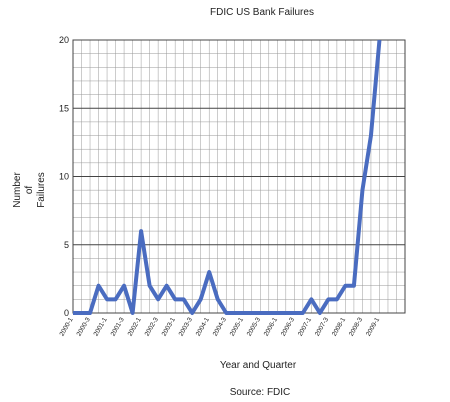 The height and width of the screenshot is (402, 450). What do you see at coordinates (66, 313) in the screenshot?
I see `y-tick-label: 0` at bounding box center [66, 313].